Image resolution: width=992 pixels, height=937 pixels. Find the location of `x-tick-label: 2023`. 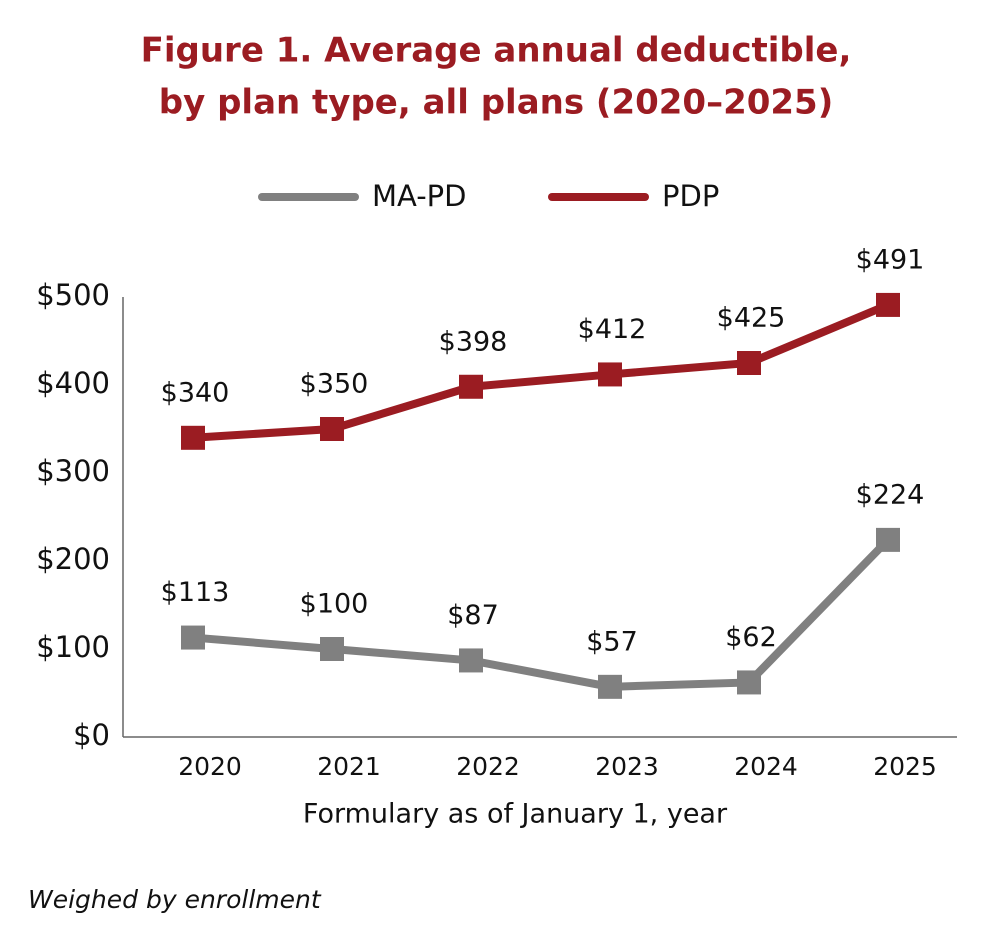

x-tick-label: 2023 is located at coordinates (627, 766).